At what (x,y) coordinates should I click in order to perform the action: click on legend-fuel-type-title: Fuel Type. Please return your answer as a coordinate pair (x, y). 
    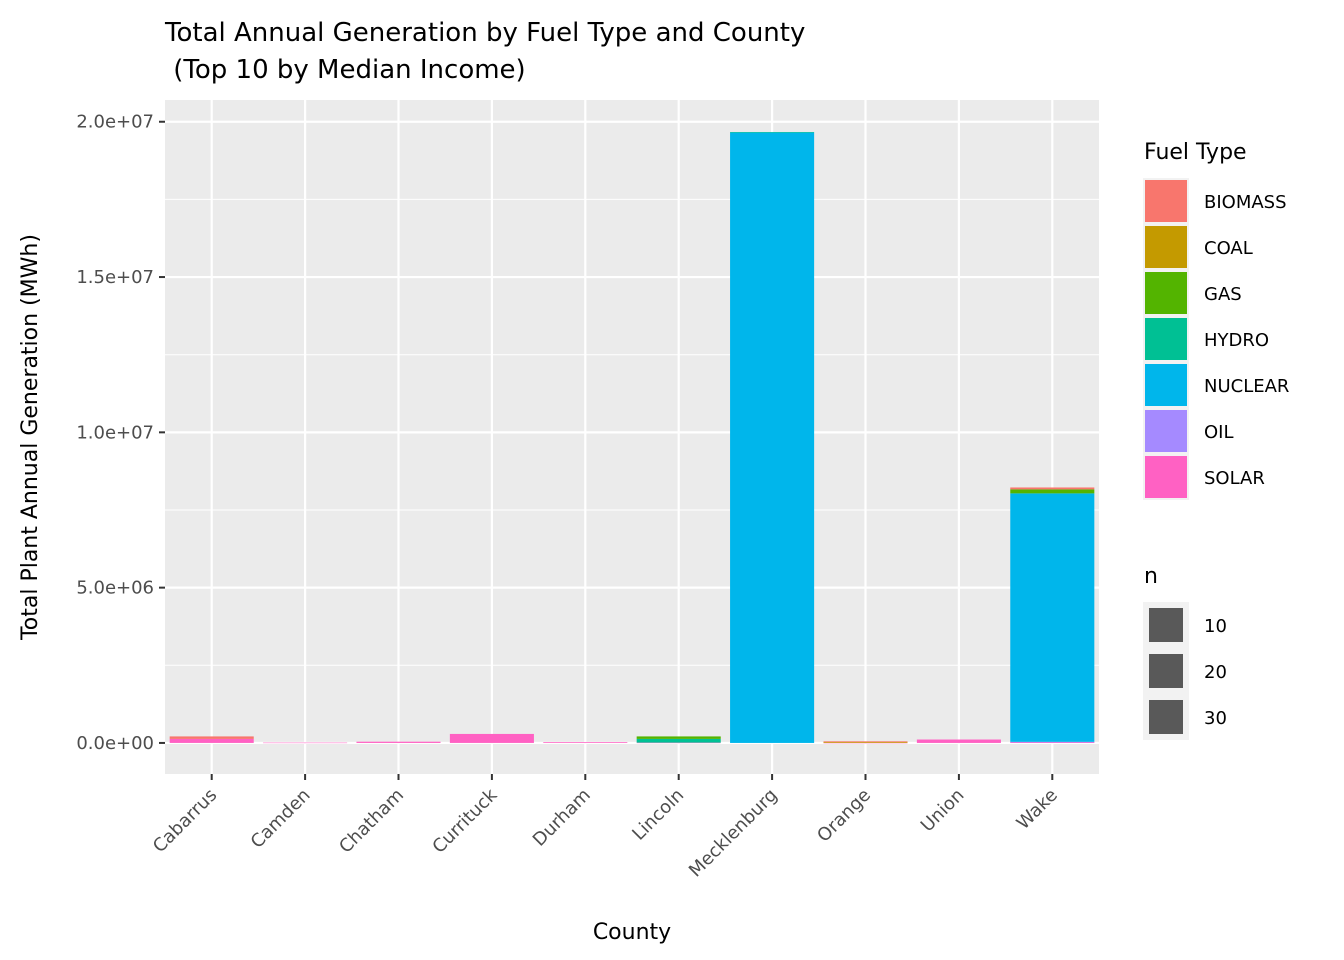
    Looking at the image, I should click on (1195, 152).